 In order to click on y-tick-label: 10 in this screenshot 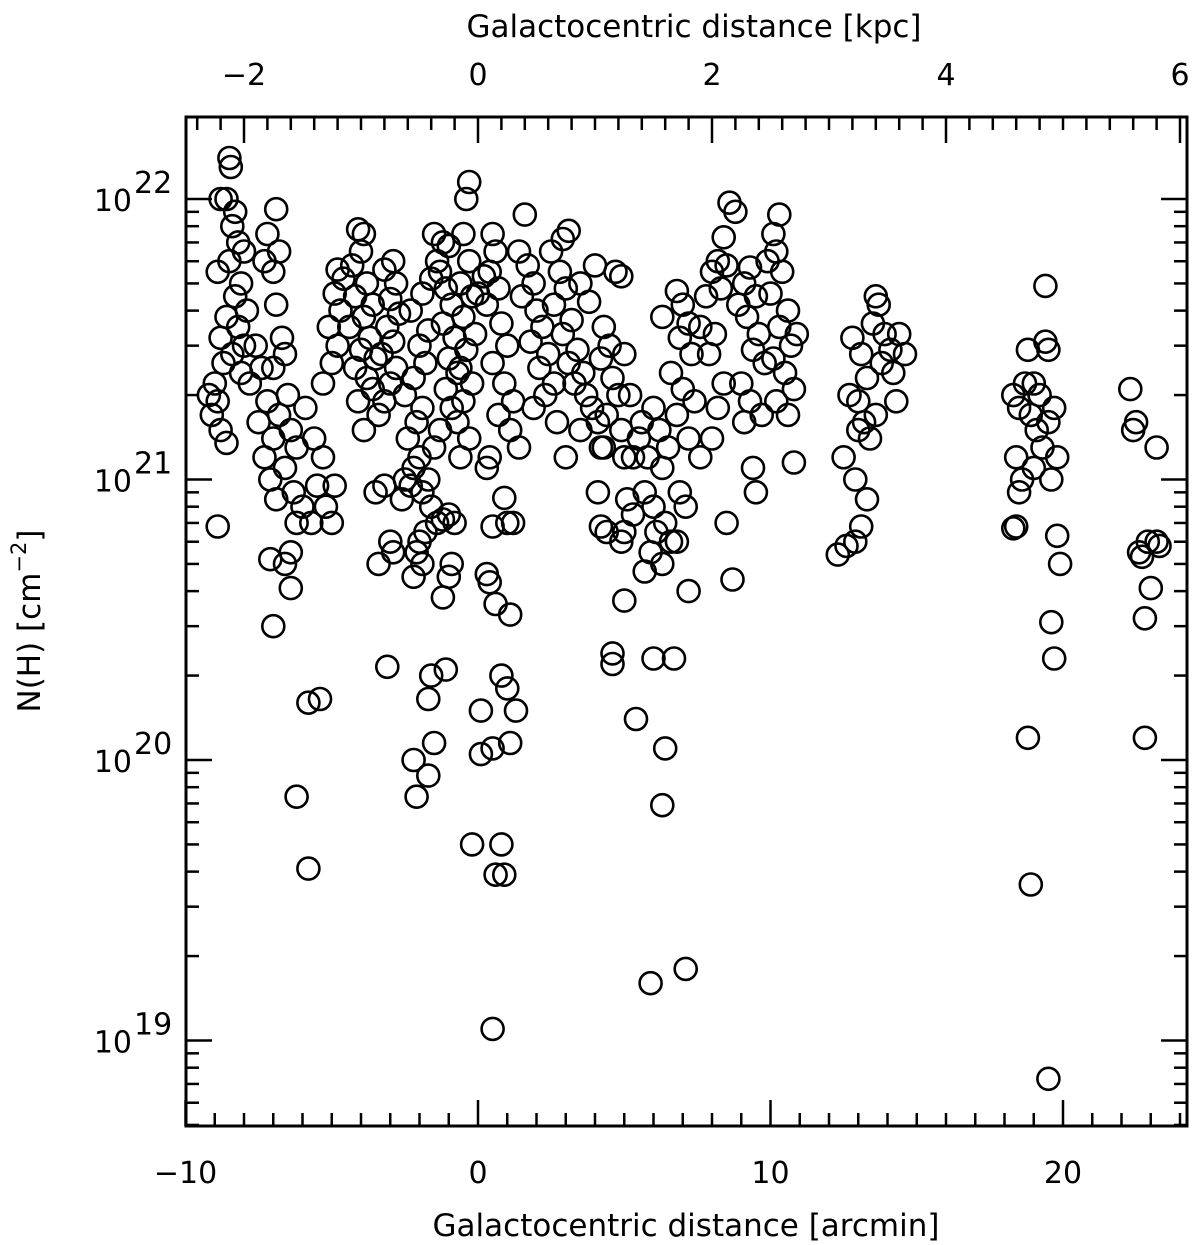, I will do `click(113, 201)`.